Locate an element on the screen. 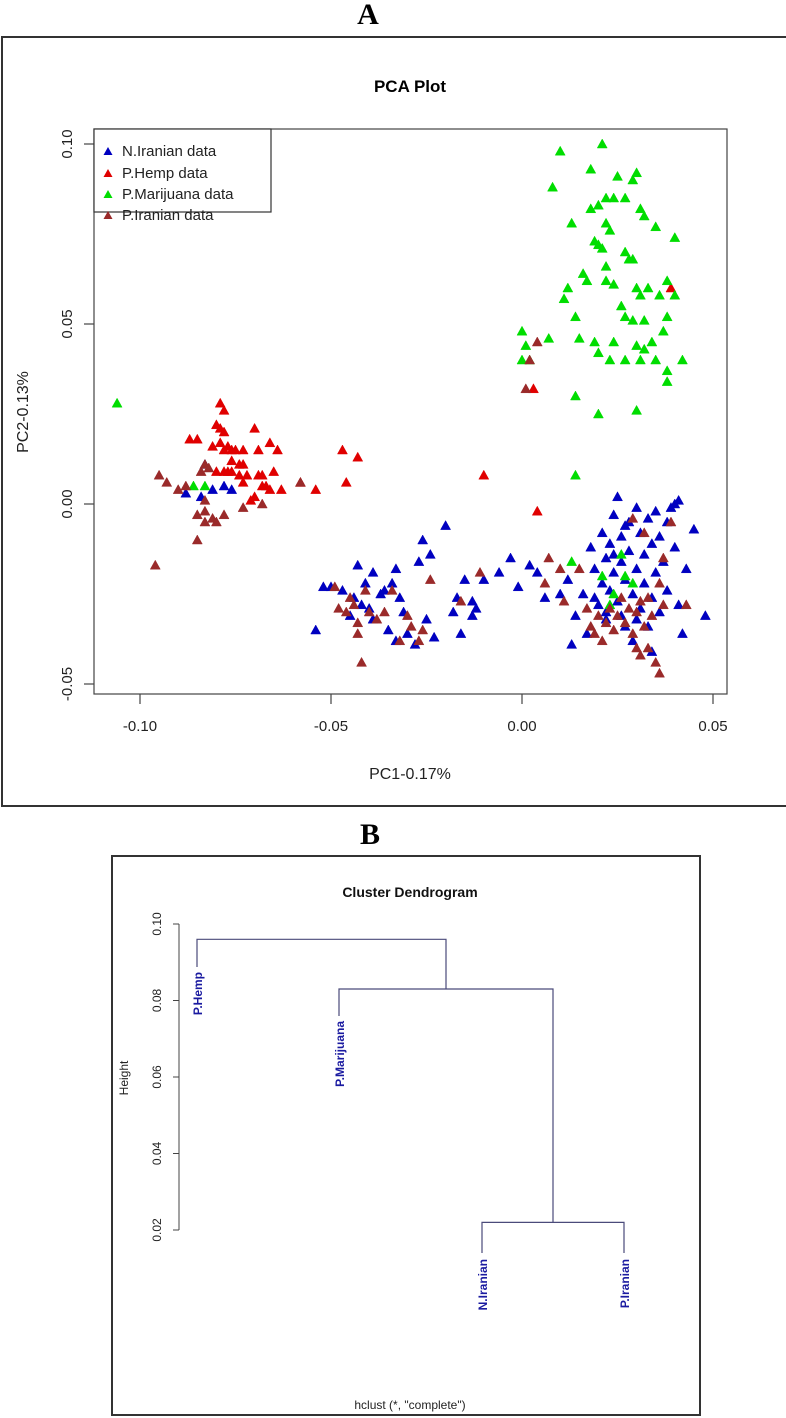 The image size is (786, 1418). dendrogram-leaf-labels: P.Hemp P.Marijuana N.Iranian P.Iranian is located at coordinates (411, 1141).